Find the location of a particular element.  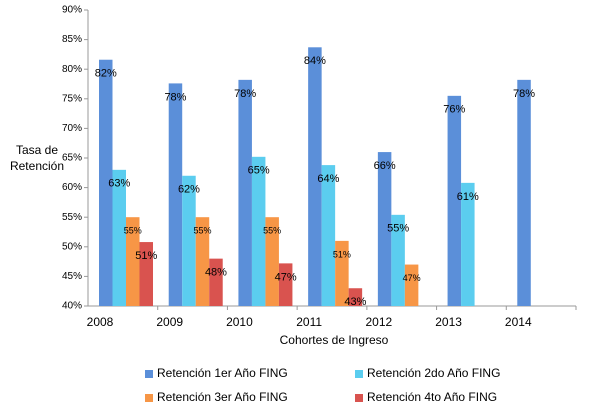

y-tick-label: 80% is located at coordinates (72, 69).